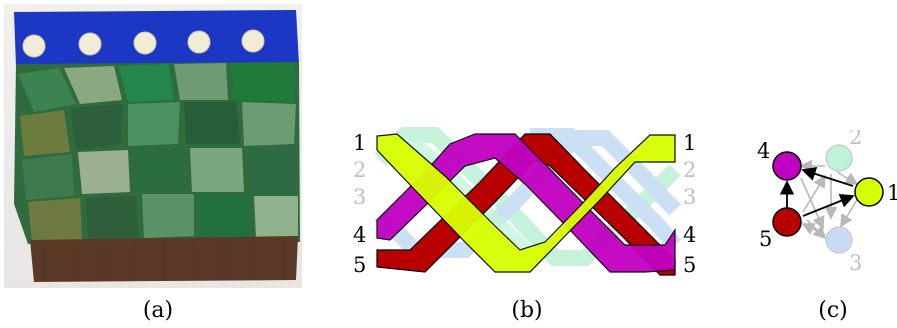 The image size is (897, 328). What do you see at coordinates (359, 197) in the screenshot?
I see `left-label-3: 3` at bounding box center [359, 197].